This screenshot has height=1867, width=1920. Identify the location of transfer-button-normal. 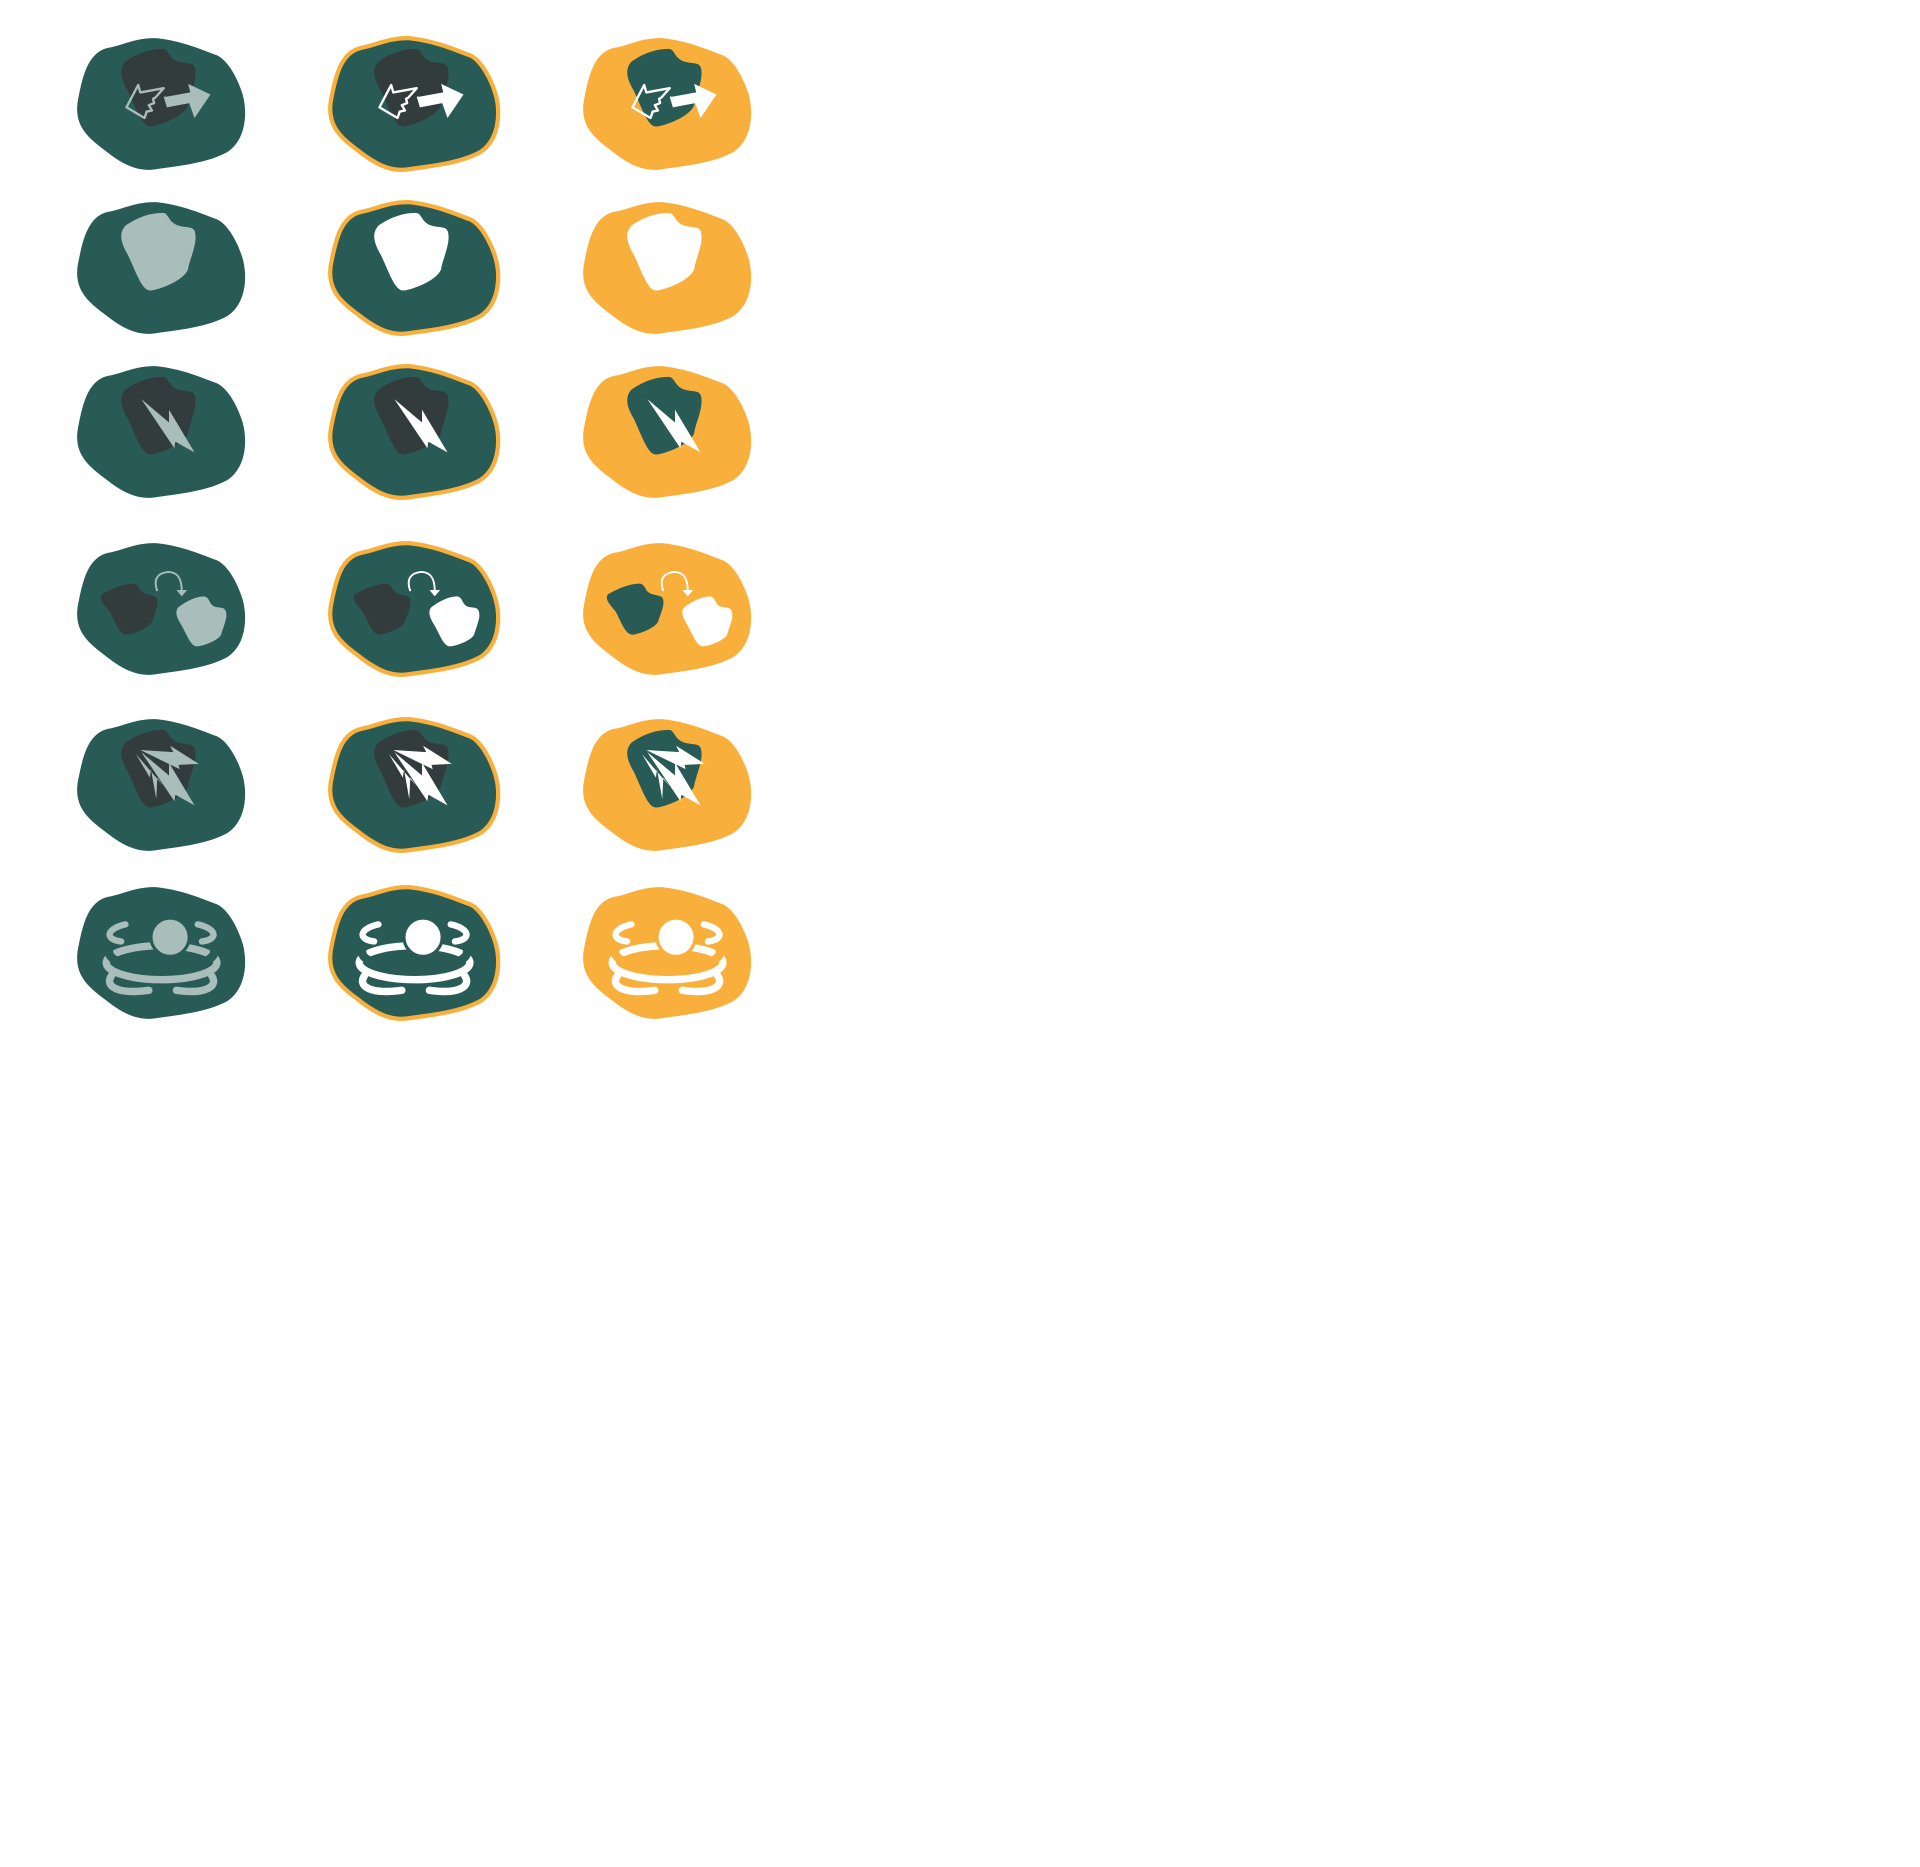
(160, 607).